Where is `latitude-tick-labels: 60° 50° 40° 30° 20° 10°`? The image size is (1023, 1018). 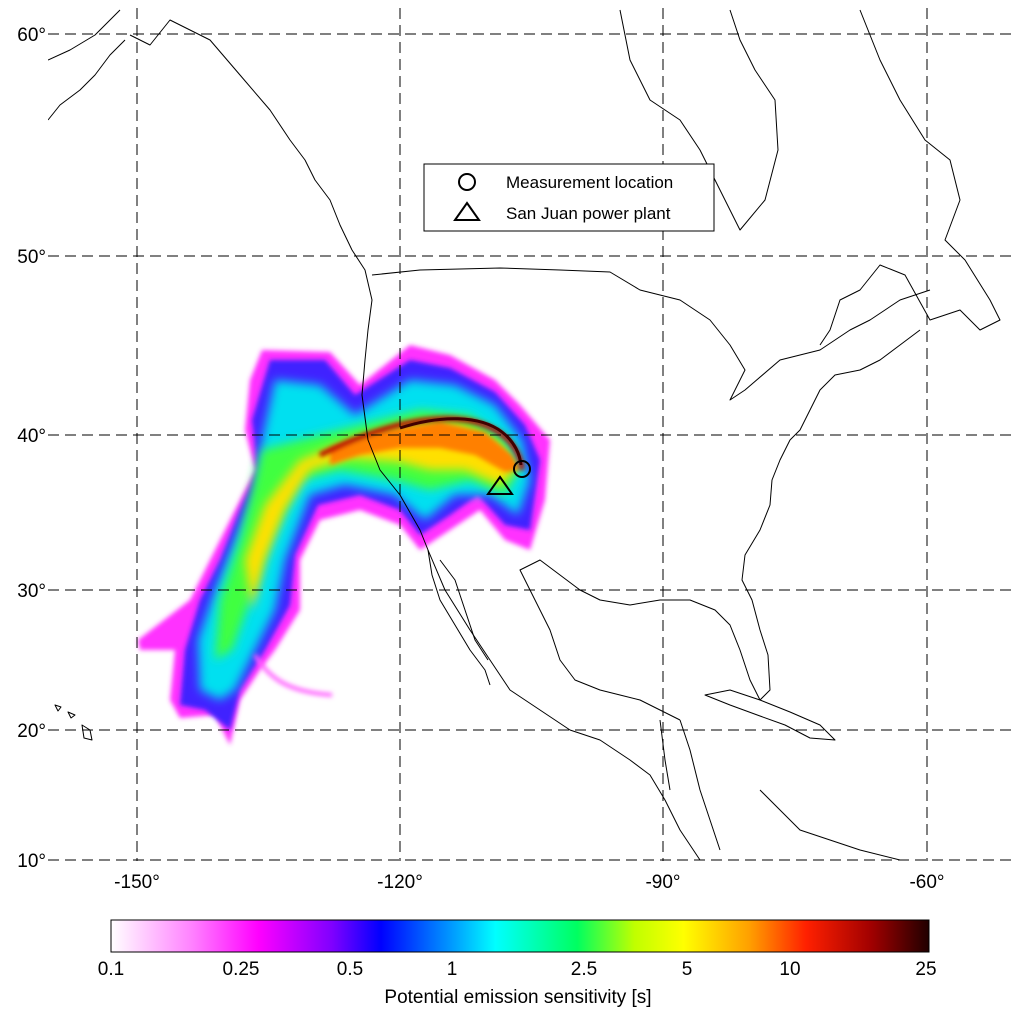 latitude-tick-labels: 60° 50° 40° 30° 20° 10° is located at coordinates (31, 448).